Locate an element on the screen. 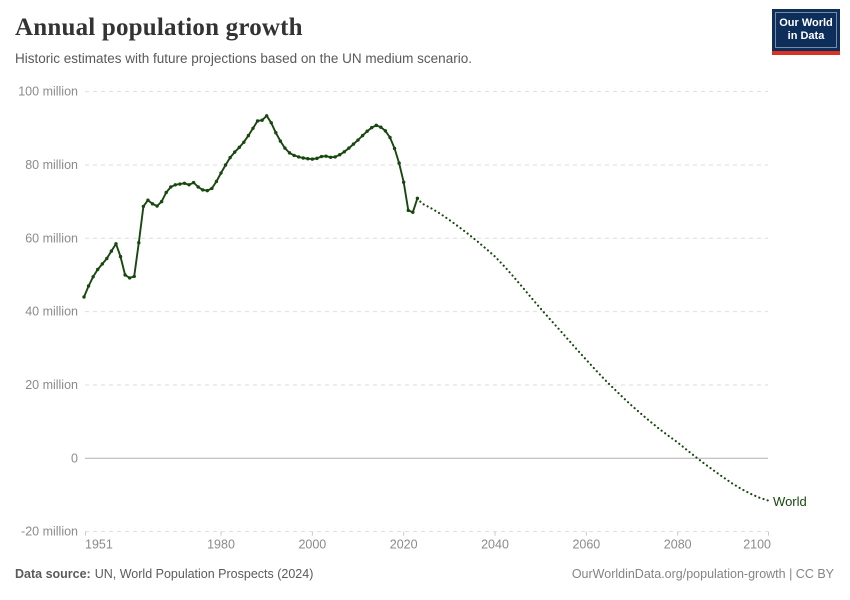 Image resolution: width=850 pixels, height=600 pixels. owid-logo: Our World in Data is located at coordinates (806, 32).